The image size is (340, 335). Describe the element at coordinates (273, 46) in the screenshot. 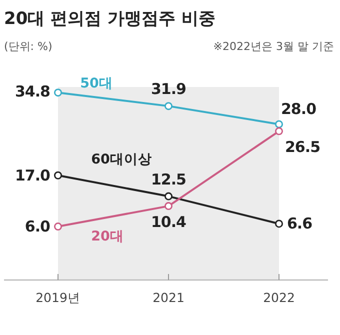

I see `text: ※2022년은 3월 말 기준` at that location.